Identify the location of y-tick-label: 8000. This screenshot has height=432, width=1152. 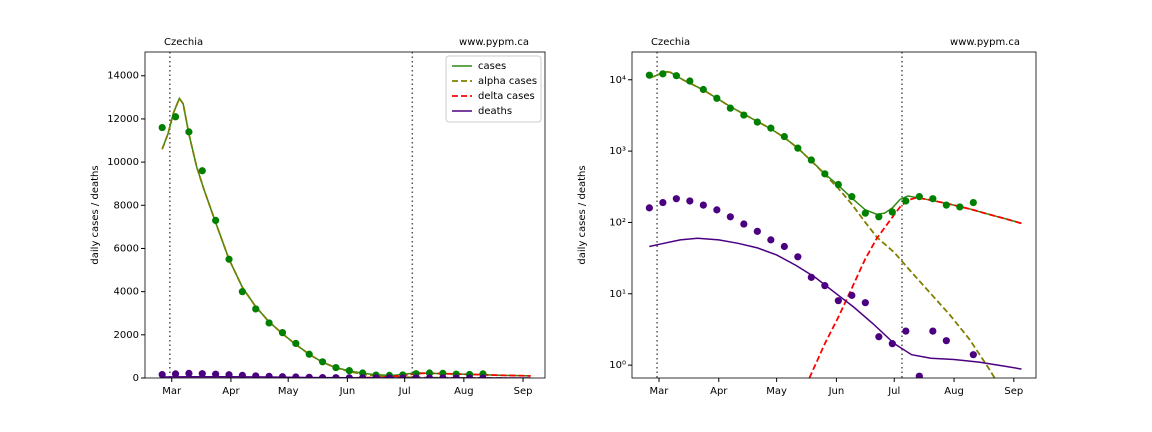
(126, 205).